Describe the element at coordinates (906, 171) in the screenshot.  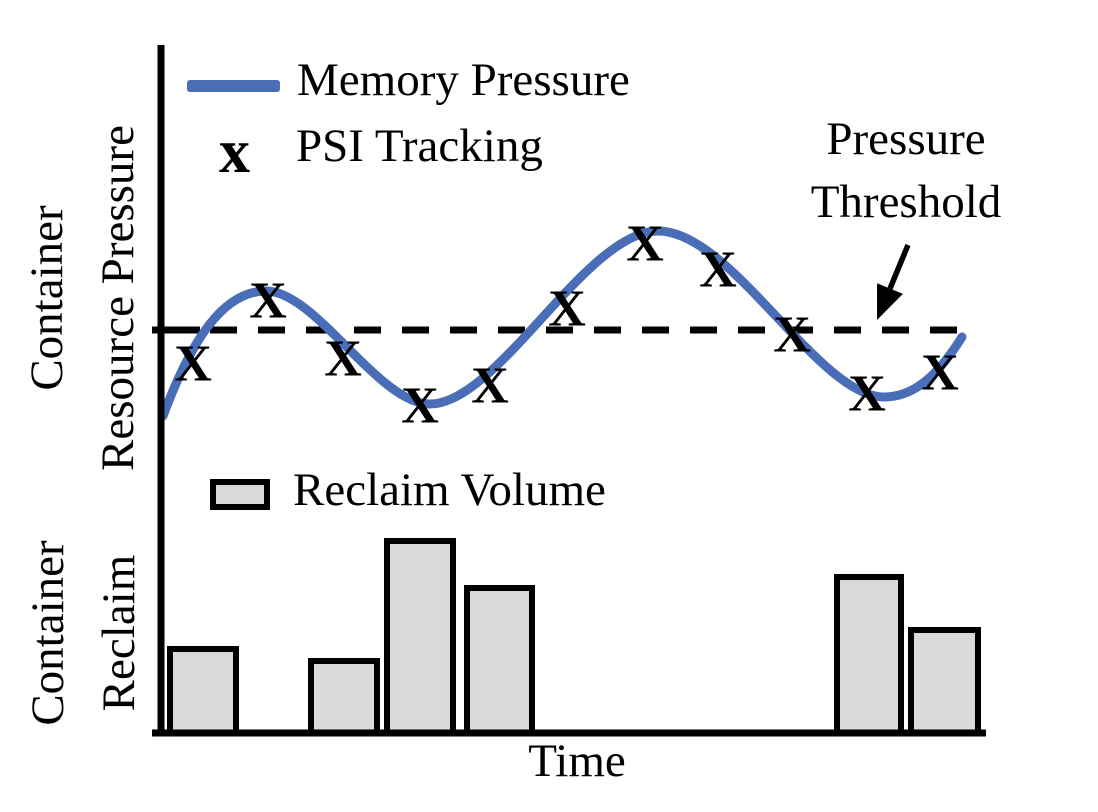
I see `pressure-threshold-annotation: Pressure Threshold` at that location.